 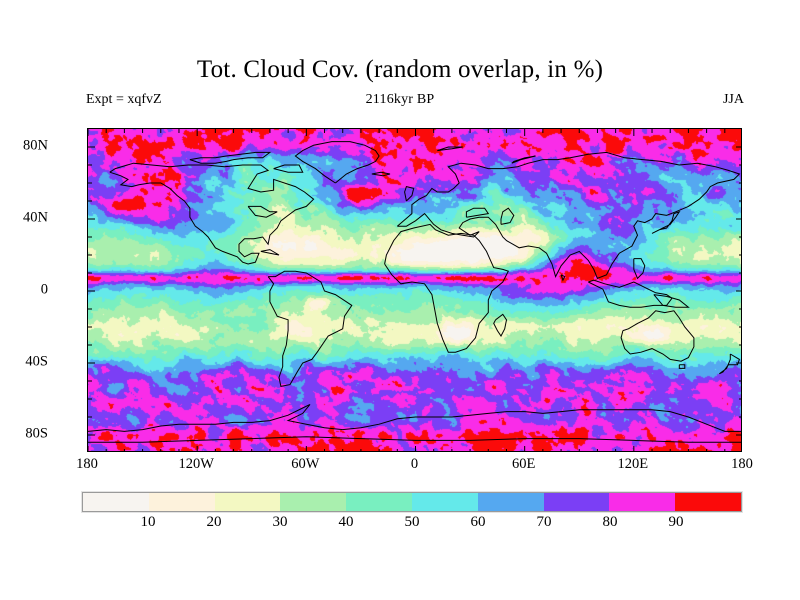 What do you see at coordinates (666, 222) in the screenshot?
I see `coastline-japan` at bounding box center [666, 222].